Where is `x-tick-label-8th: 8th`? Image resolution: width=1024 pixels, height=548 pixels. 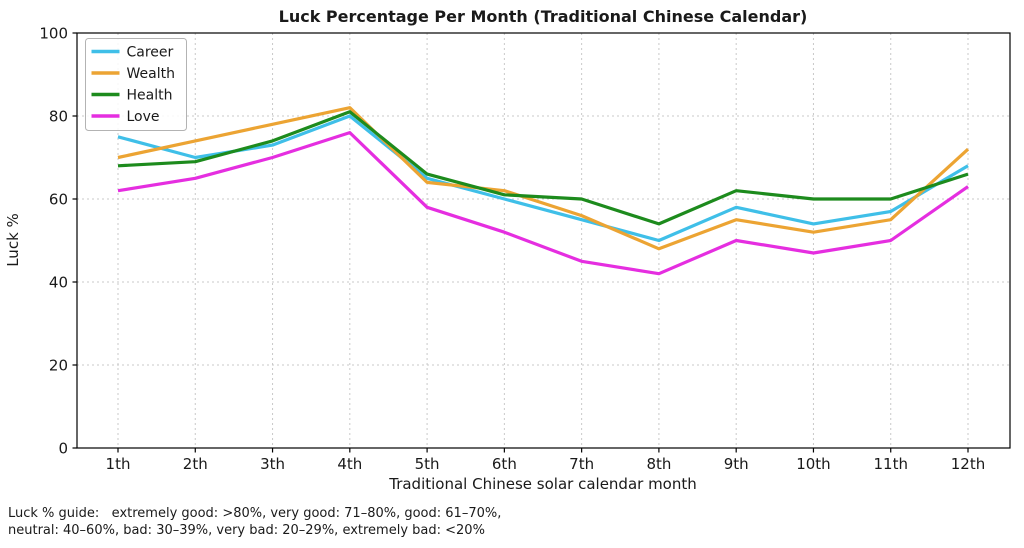 x-tick-label-8th: 8th is located at coordinates (658, 464).